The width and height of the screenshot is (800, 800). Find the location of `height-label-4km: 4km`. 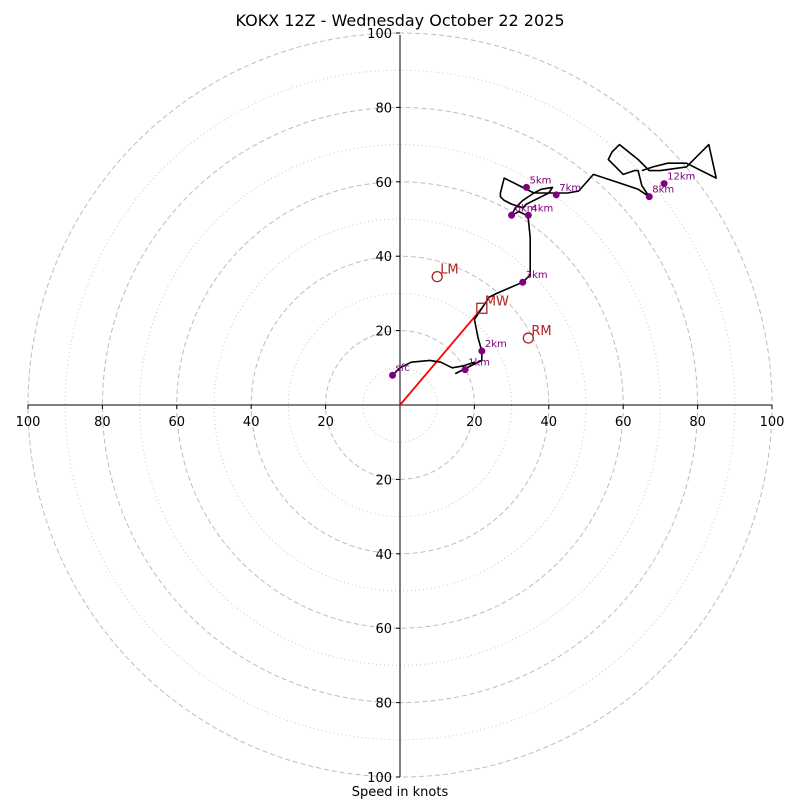

height-label-4km: 4km is located at coordinates (542, 208).